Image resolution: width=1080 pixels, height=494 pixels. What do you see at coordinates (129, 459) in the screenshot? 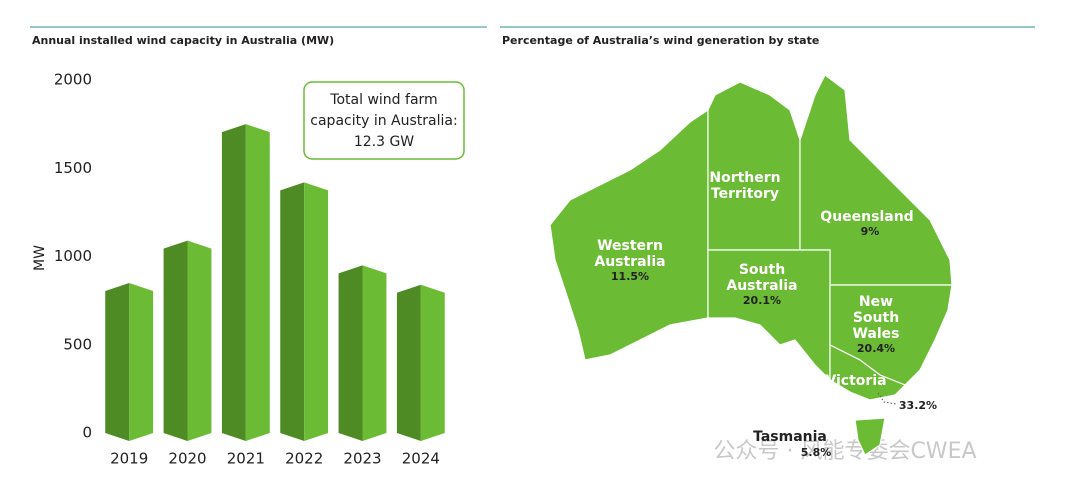
I see `x-tick-label: 2019` at bounding box center [129, 459].